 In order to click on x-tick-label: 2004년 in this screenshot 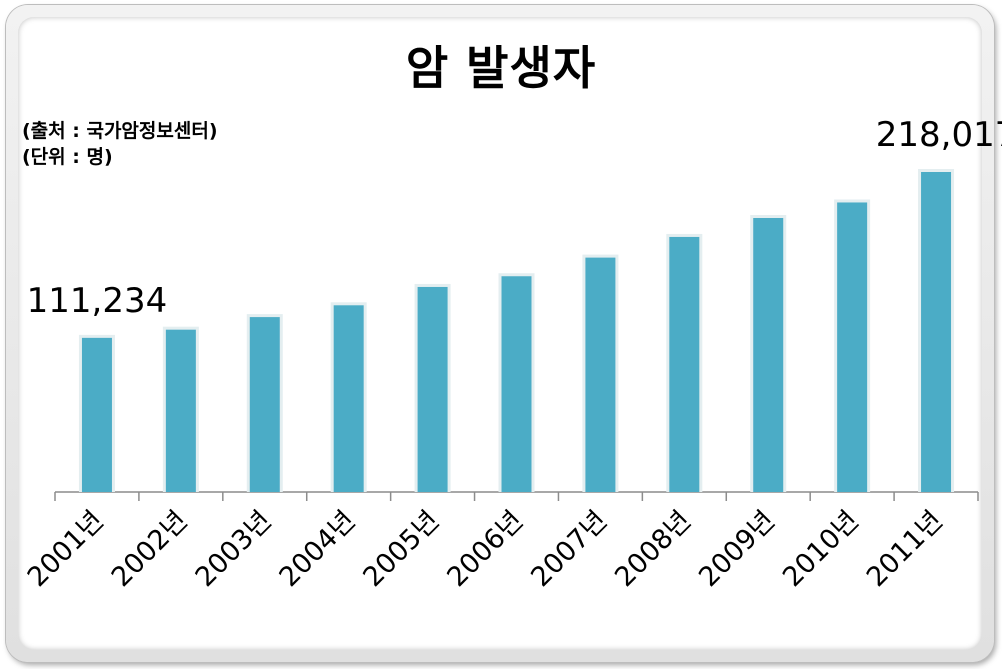, I will do `click(318, 549)`.